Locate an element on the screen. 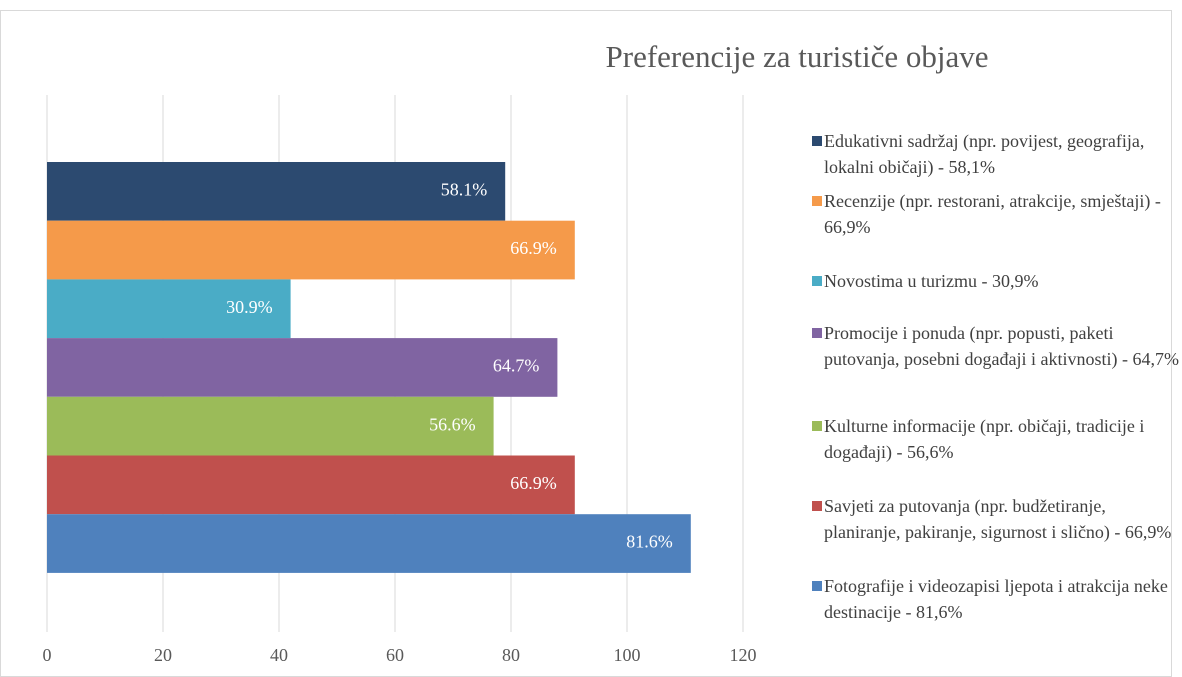  data-label: 64.7% is located at coordinates (516, 366).